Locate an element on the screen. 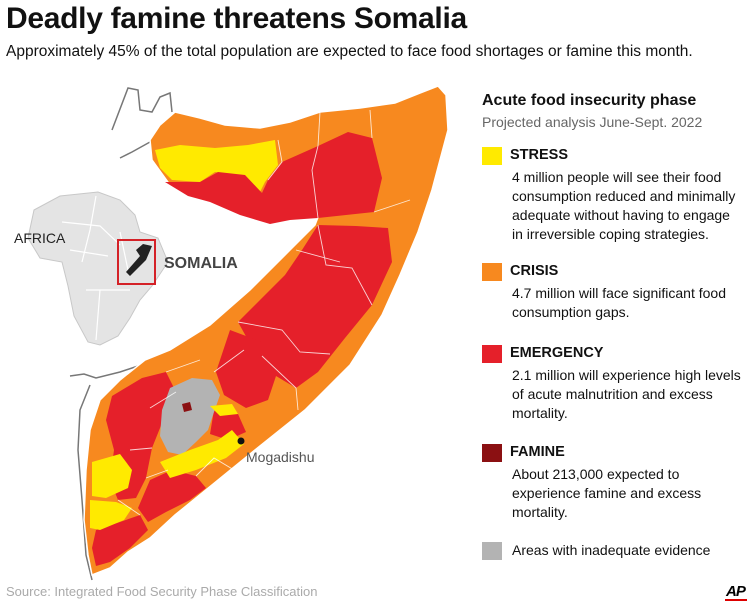 Image resolution: width=750 pixels, height=606 pixels. legend-label-crisis: CRISIS is located at coordinates (534, 271).